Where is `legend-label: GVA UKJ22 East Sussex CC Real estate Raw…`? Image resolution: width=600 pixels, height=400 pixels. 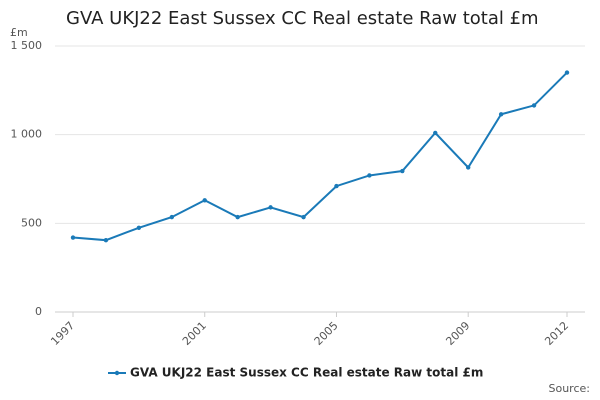 legend-label: GVA UKJ22 East Sussex CC Real estate Raw… is located at coordinates (306, 373).